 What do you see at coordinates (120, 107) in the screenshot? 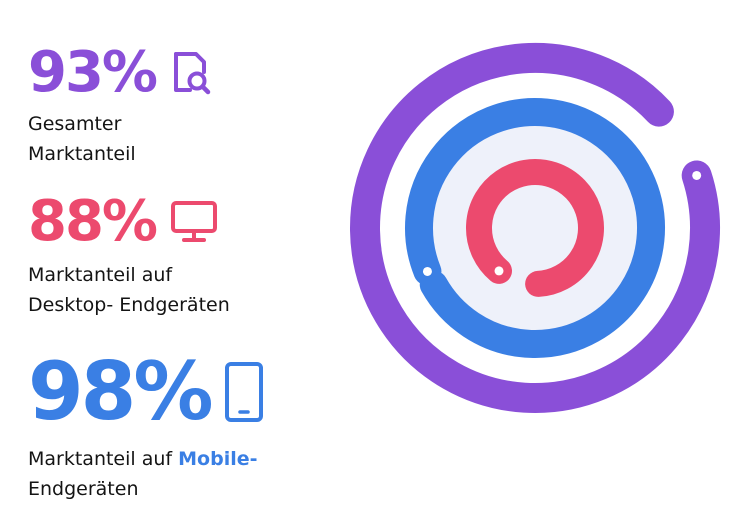
I see `stat-total-market-share: 93% Gesamter Marktanteil` at bounding box center [120, 107].